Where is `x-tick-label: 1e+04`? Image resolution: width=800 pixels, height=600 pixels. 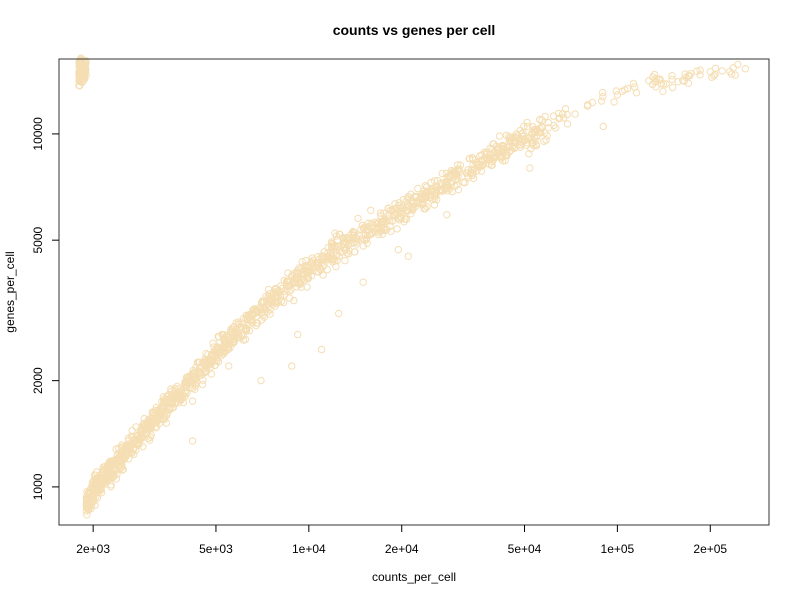 x-tick-label: 1e+04 is located at coordinates (309, 549).